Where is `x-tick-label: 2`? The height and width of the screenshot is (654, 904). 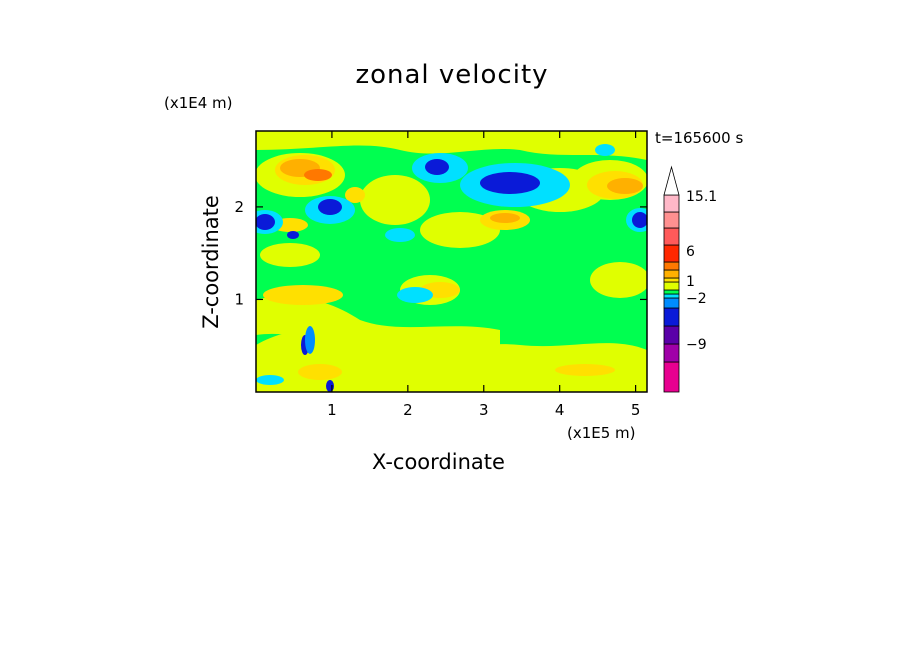
x-tick-label: 2 is located at coordinates (408, 410).